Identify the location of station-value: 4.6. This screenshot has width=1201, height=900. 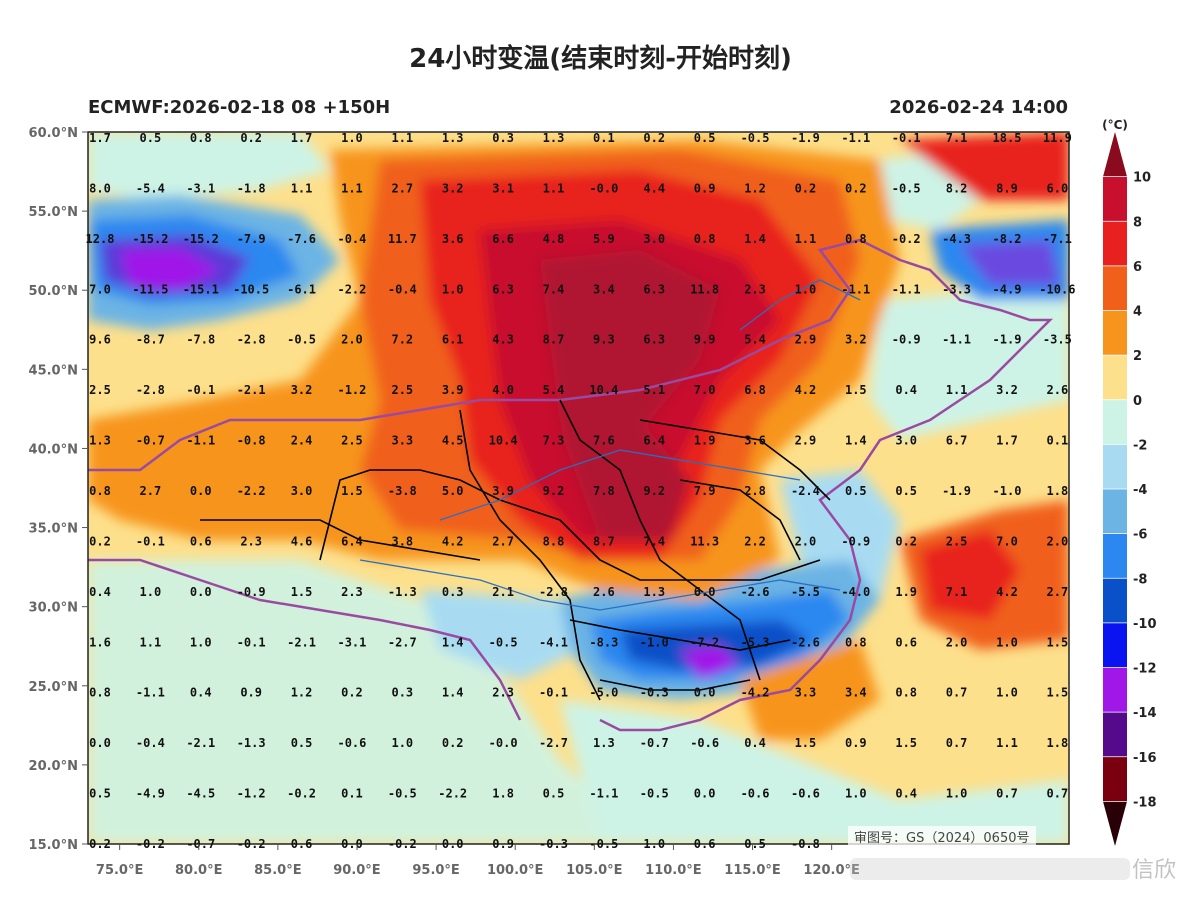
(302, 541).